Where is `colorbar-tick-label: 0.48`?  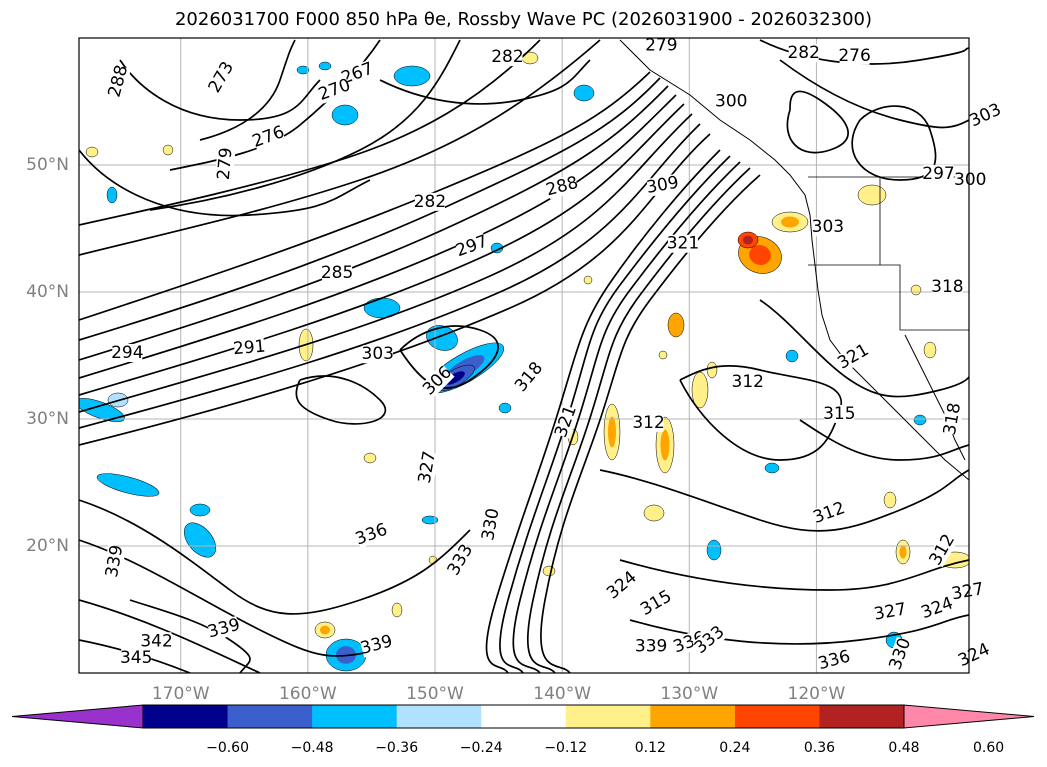 colorbar-tick-label: 0.48 is located at coordinates (903, 748).